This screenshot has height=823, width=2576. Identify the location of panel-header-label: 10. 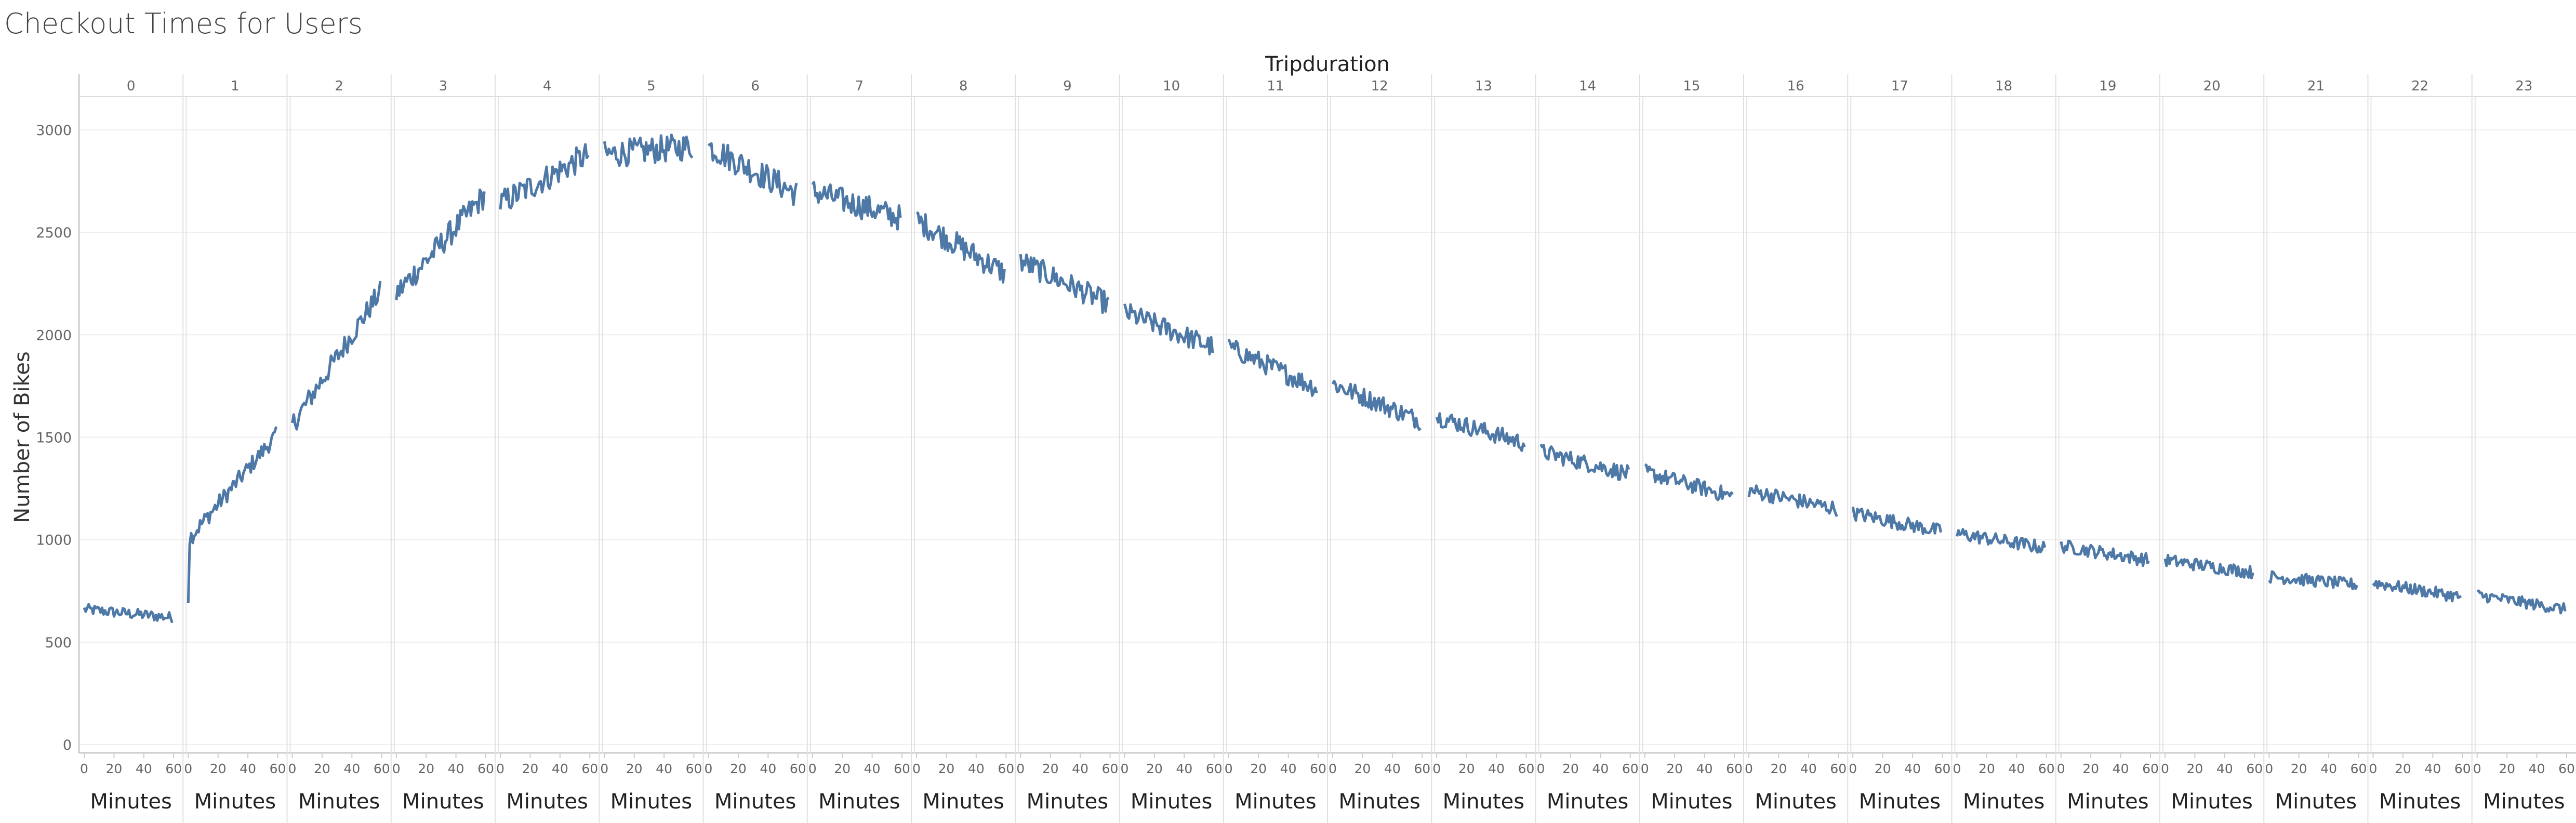
(1171, 86).